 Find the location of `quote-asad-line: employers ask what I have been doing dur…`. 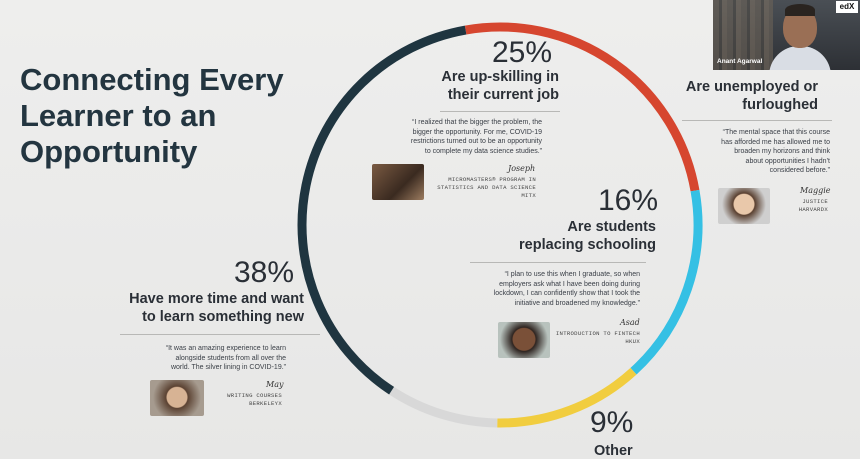

quote-asad-line: employers ask what I have been doing dur… is located at coordinates (569, 284).